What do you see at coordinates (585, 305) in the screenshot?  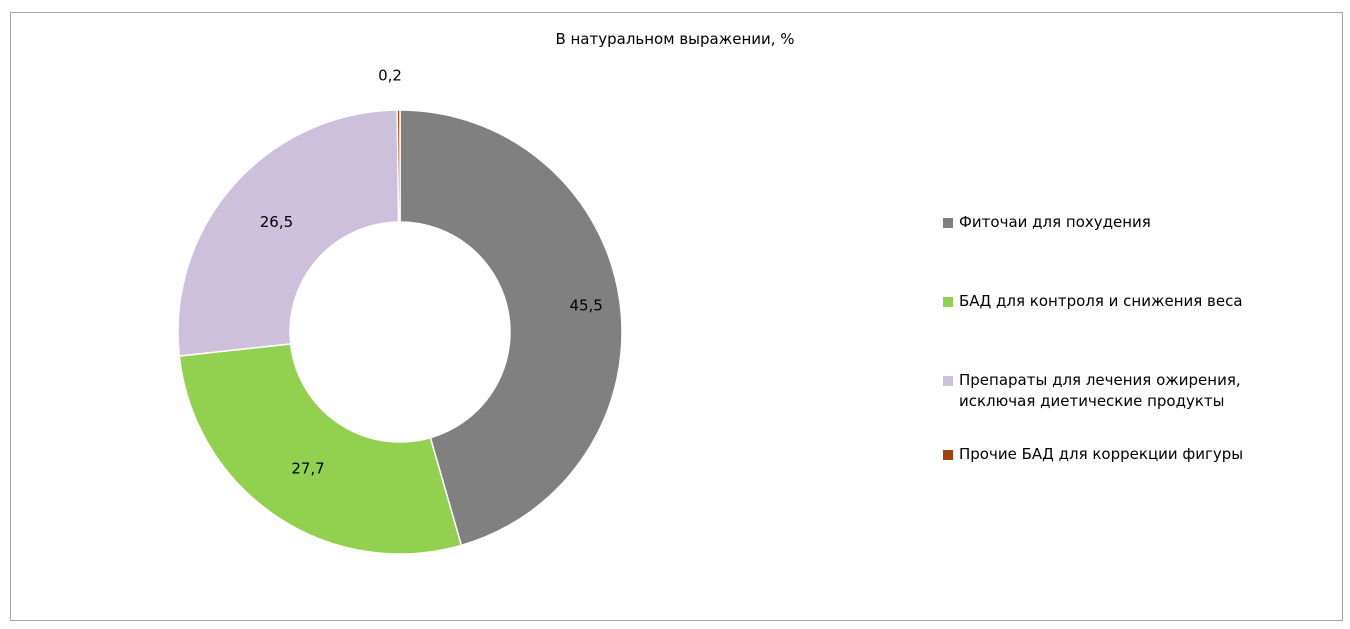 I see `data-label-0: 45,5` at bounding box center [585, 305].